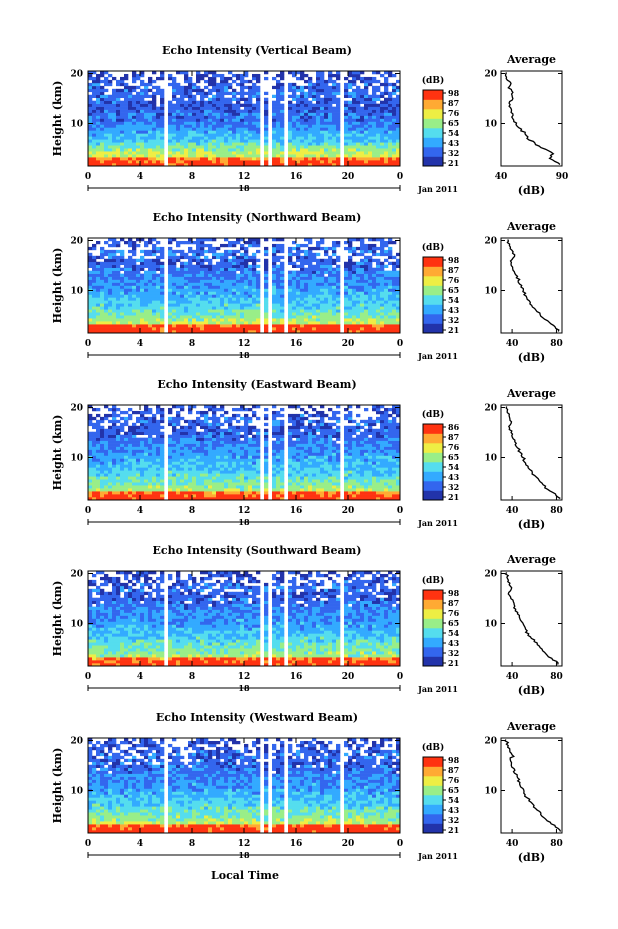  Describe the element at coordinates (490, 292) in the screenshot. I see `profile-y-tick-label: 10` at that location.